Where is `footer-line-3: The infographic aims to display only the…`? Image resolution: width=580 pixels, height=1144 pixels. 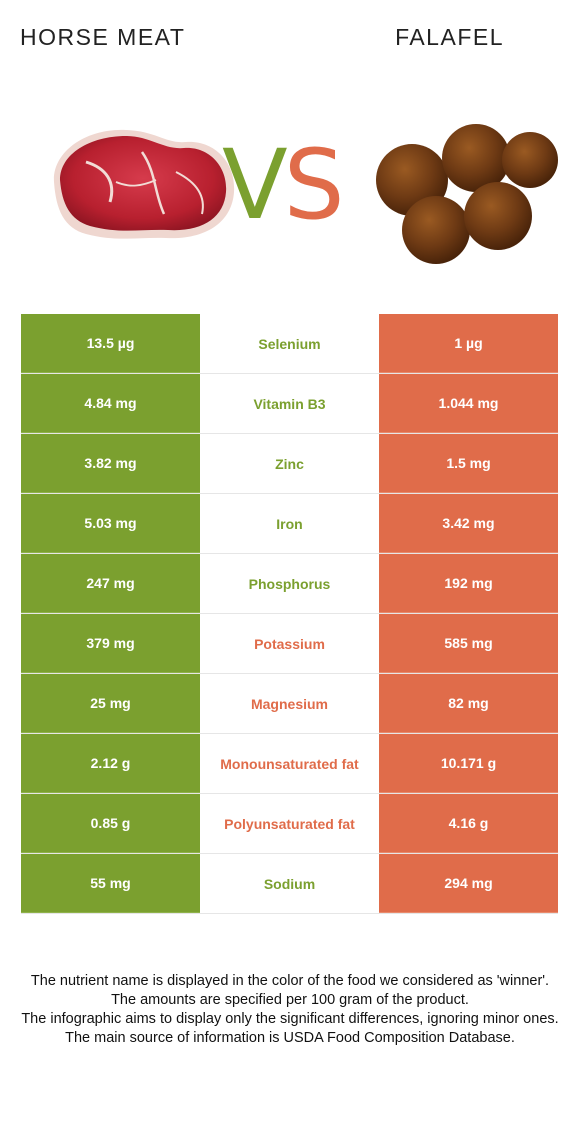 footer-line-3: The infographic aims to display only the… is located at coordinates (290, 1019).